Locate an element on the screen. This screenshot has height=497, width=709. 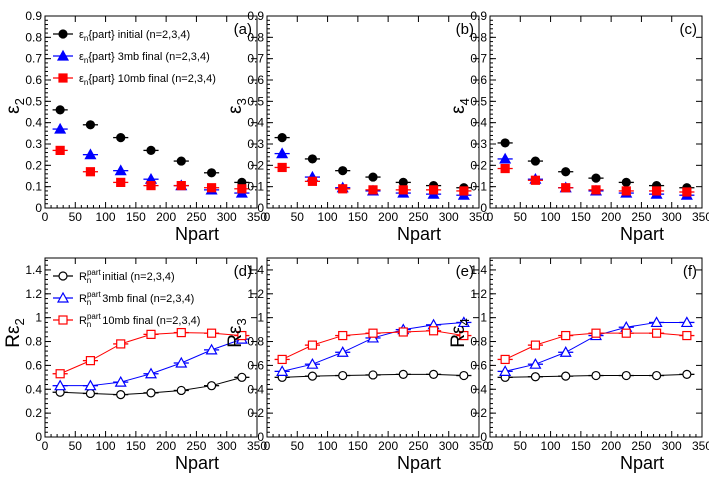
legend-label: Rpart n 3mb final (n=2,3,4) is located at coordinates (136, 298).